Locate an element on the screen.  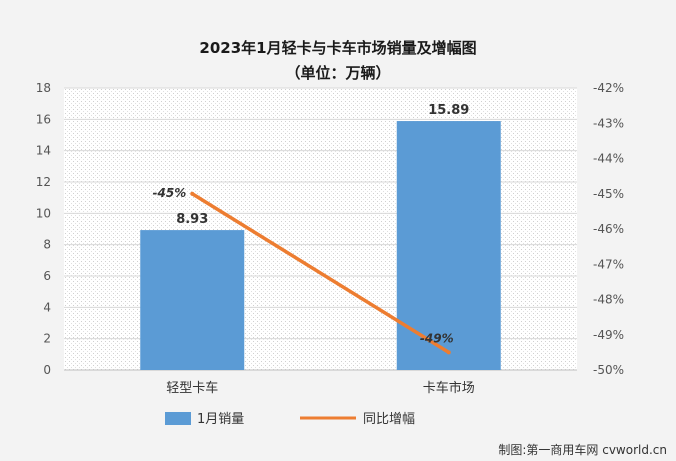
right-tick-label: -50% is located at coordinates (608, 370).